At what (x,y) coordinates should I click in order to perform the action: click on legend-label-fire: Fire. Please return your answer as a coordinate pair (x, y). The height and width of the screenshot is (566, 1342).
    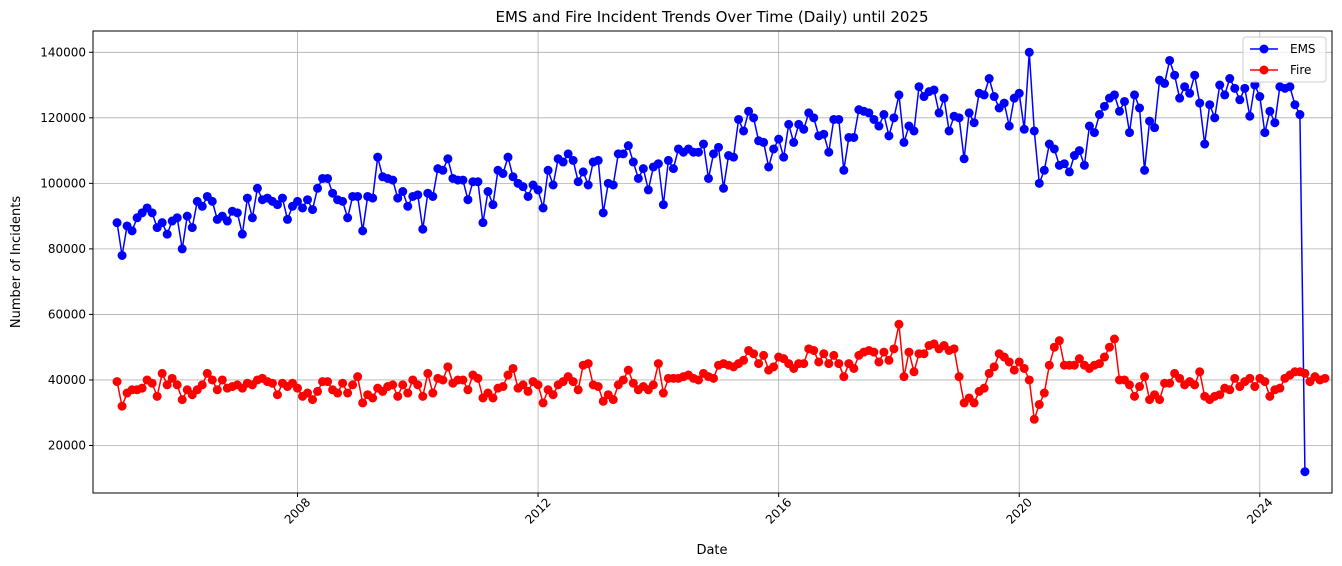
    Looking at the image, I should click on (1300, 70).